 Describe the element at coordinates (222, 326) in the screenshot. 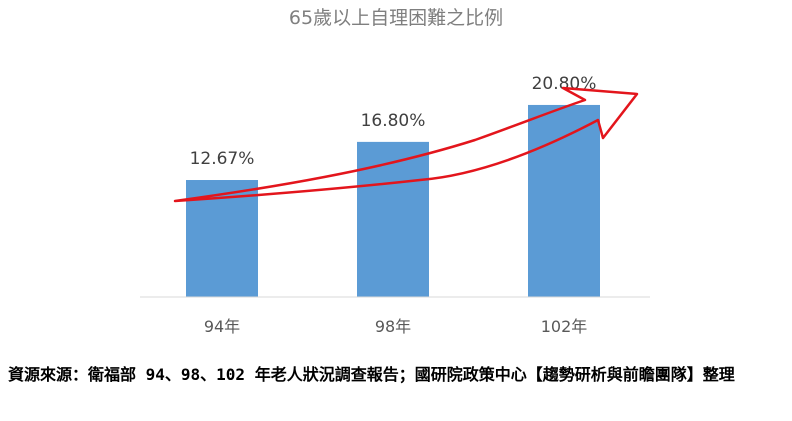

I see `tick-label-0: 94年` at that location.